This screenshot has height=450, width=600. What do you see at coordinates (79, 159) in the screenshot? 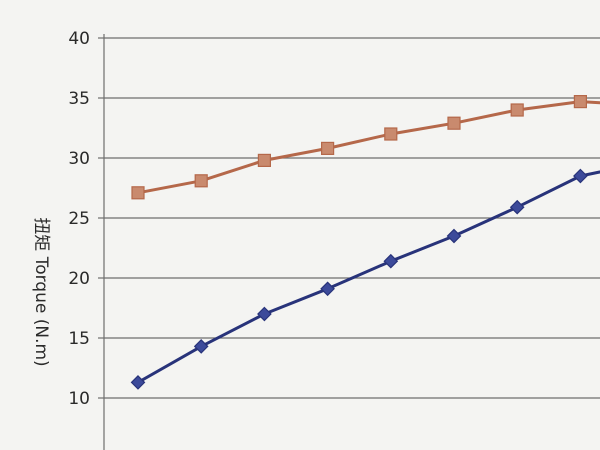
I see `y-tick-label: 30` at bounding box center [79, 159].